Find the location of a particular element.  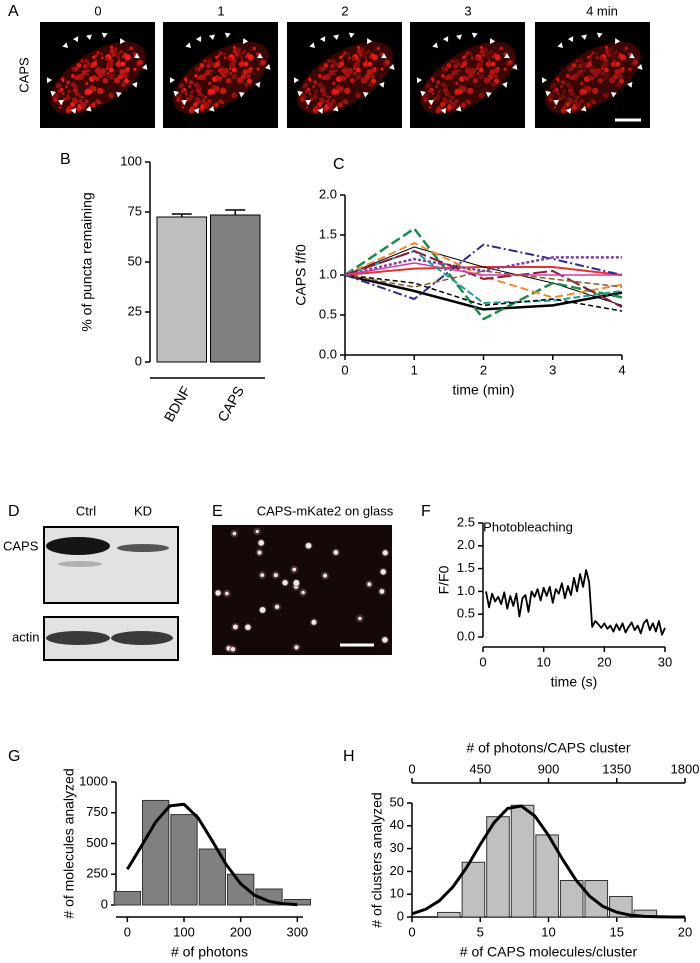

panel-letter: E is located at coordinates (217, 511).